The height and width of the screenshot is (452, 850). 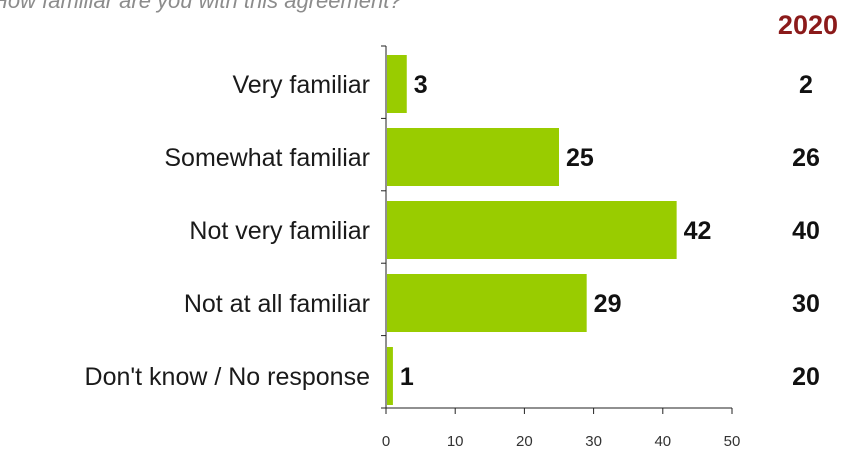 I want to click on category-label: Somewhat familiar, so click(x=267, y=158).